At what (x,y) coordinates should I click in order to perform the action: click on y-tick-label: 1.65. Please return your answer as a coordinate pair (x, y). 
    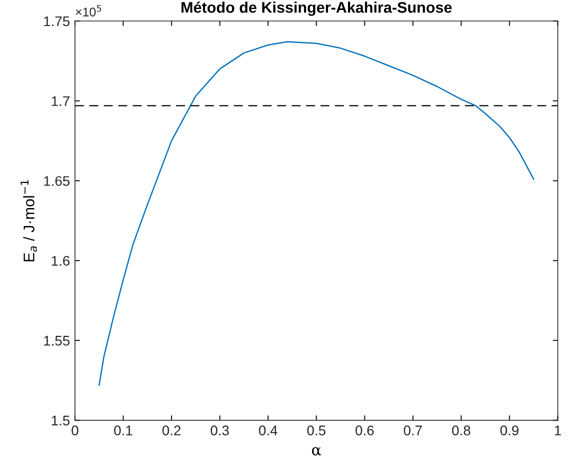
    Looking at the image, I should click on (57, 181).